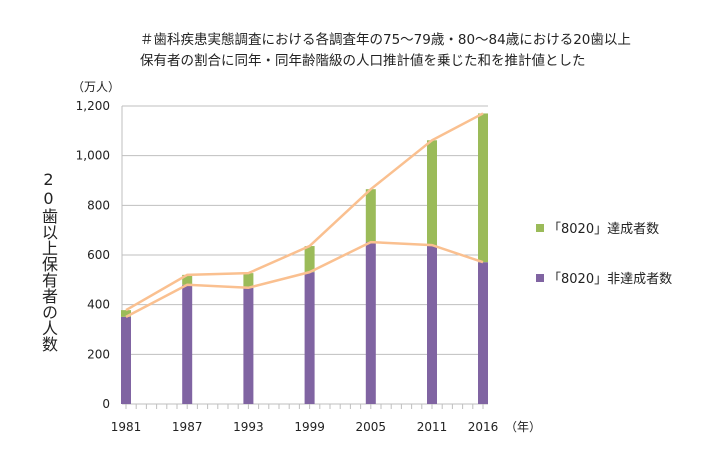 The image size is (717, 464). Describe the element at coordinates (540, 277) in the screenshot. I see `legend-swatch-purple` at that location.